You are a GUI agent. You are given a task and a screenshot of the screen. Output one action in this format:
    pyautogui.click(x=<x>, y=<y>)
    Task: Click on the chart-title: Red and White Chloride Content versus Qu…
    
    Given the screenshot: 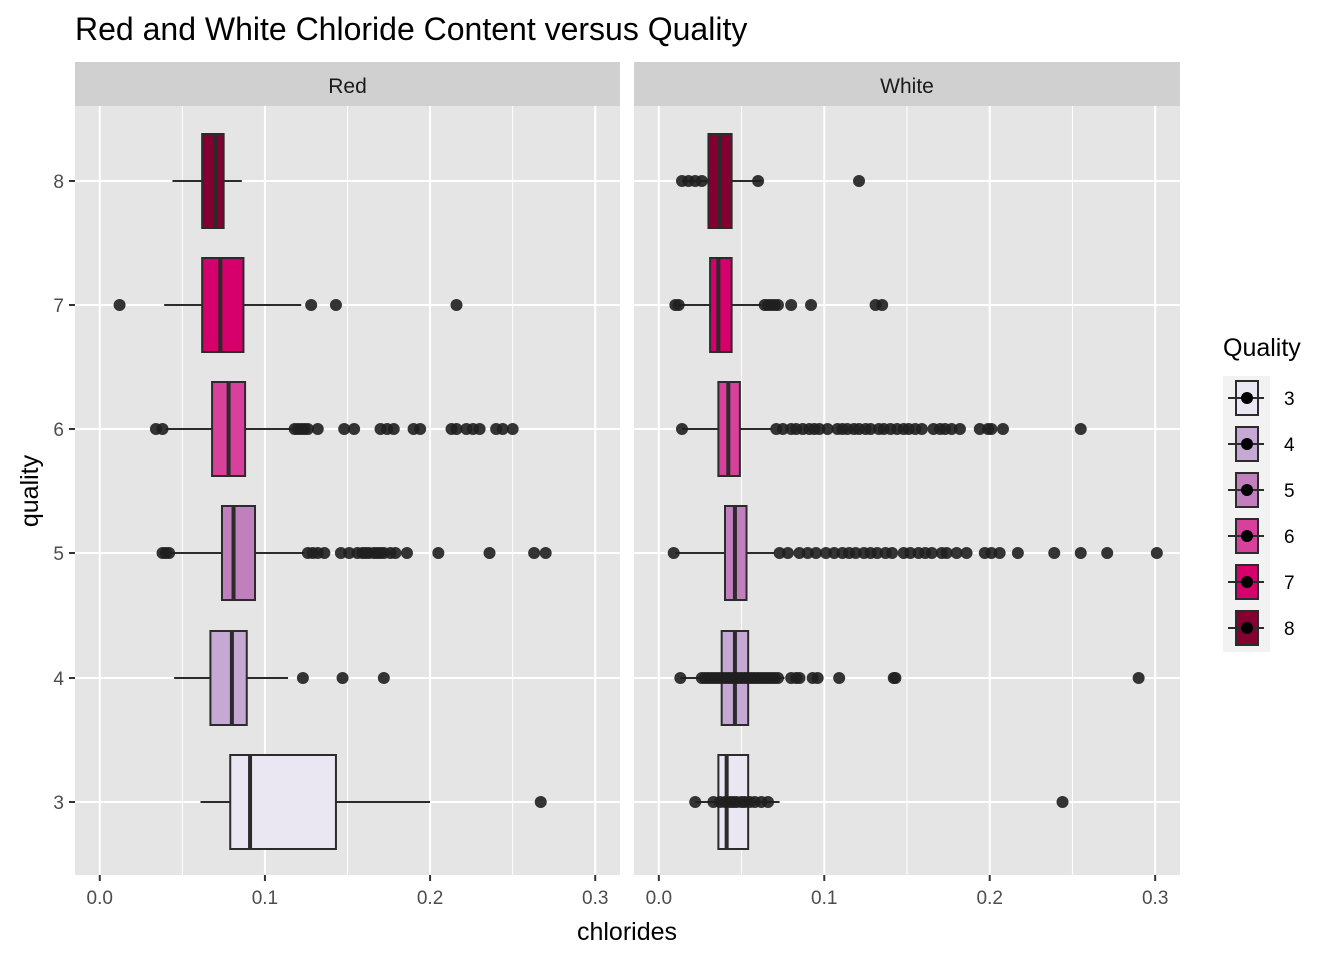 What is the action you would take?
    pyautogui.click(x=411, y=29)
    